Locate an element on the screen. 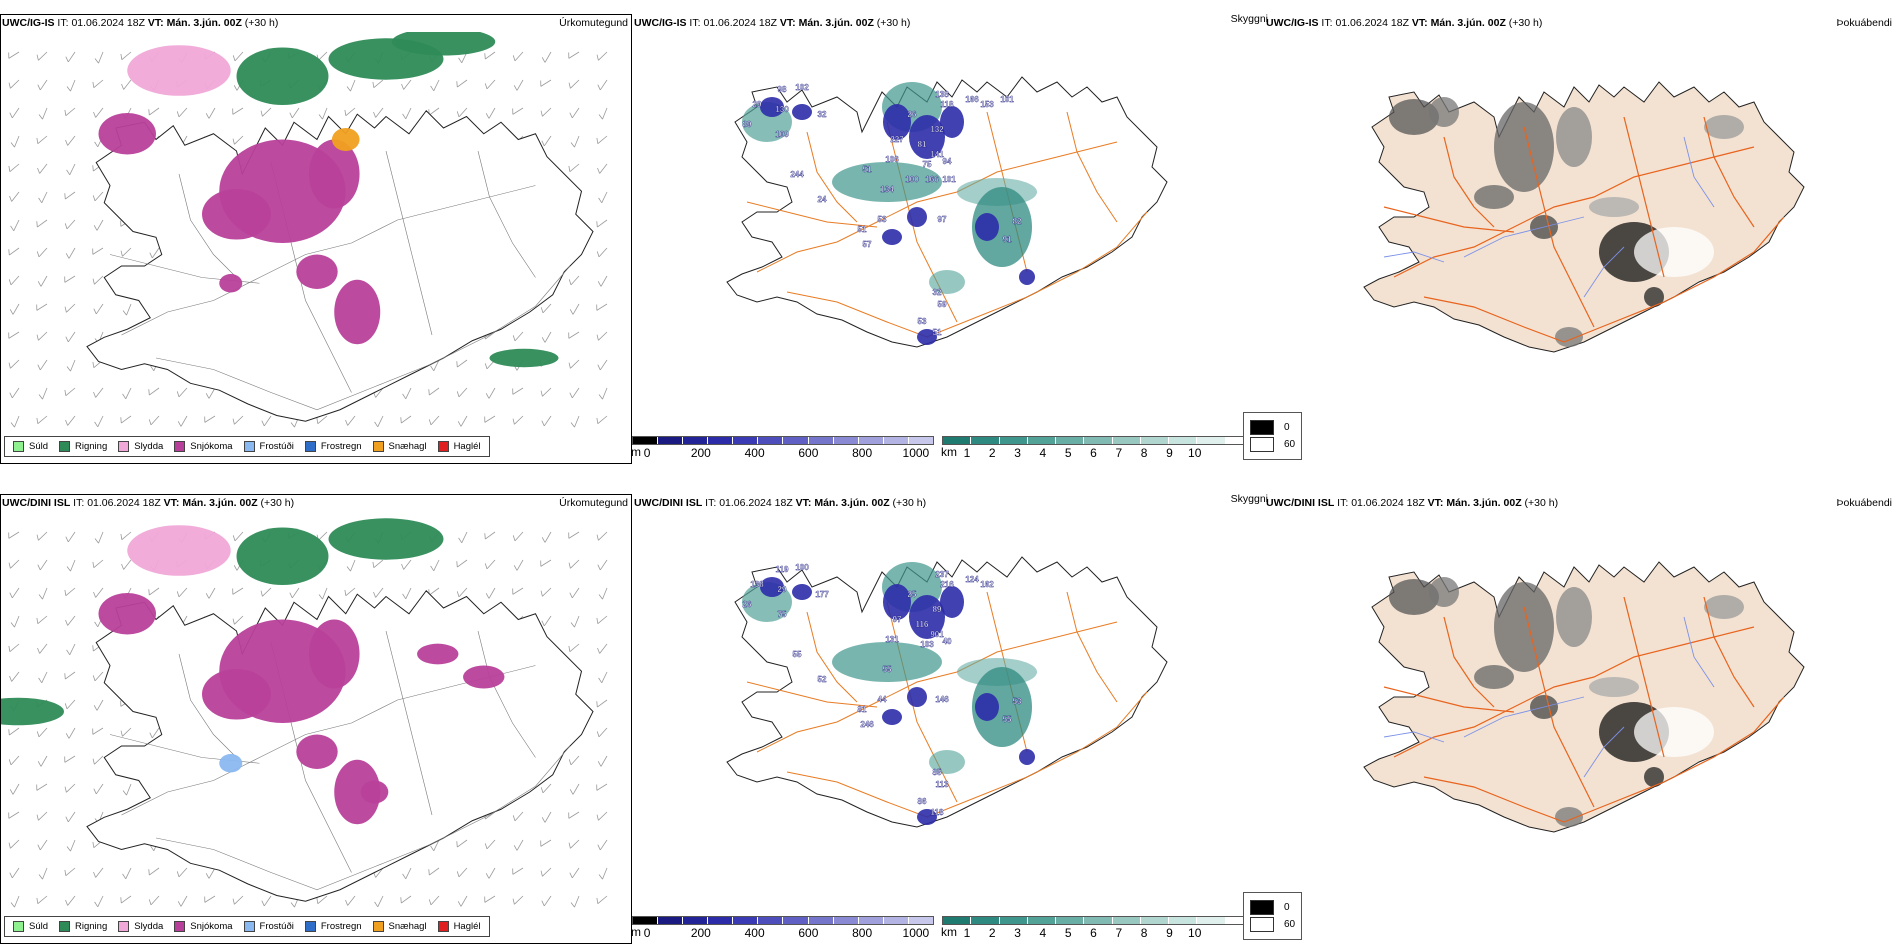 The width and height of the screenshot is (1900, 950). cloud-base-value: 81 is located at coordinates (862, 709).